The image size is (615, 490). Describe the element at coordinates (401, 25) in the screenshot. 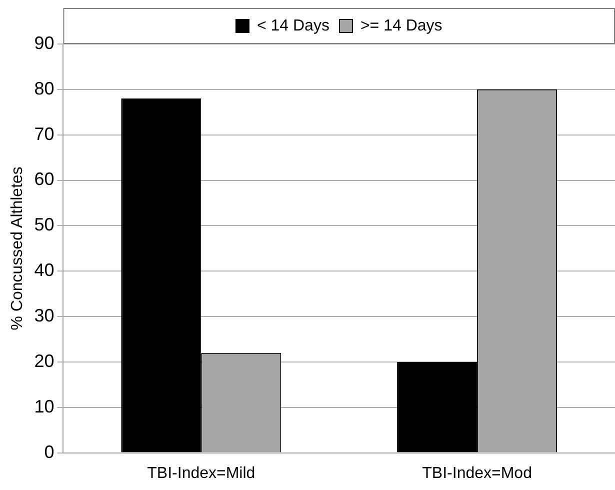

I see `legend-label: >= 14 Days` at that location.